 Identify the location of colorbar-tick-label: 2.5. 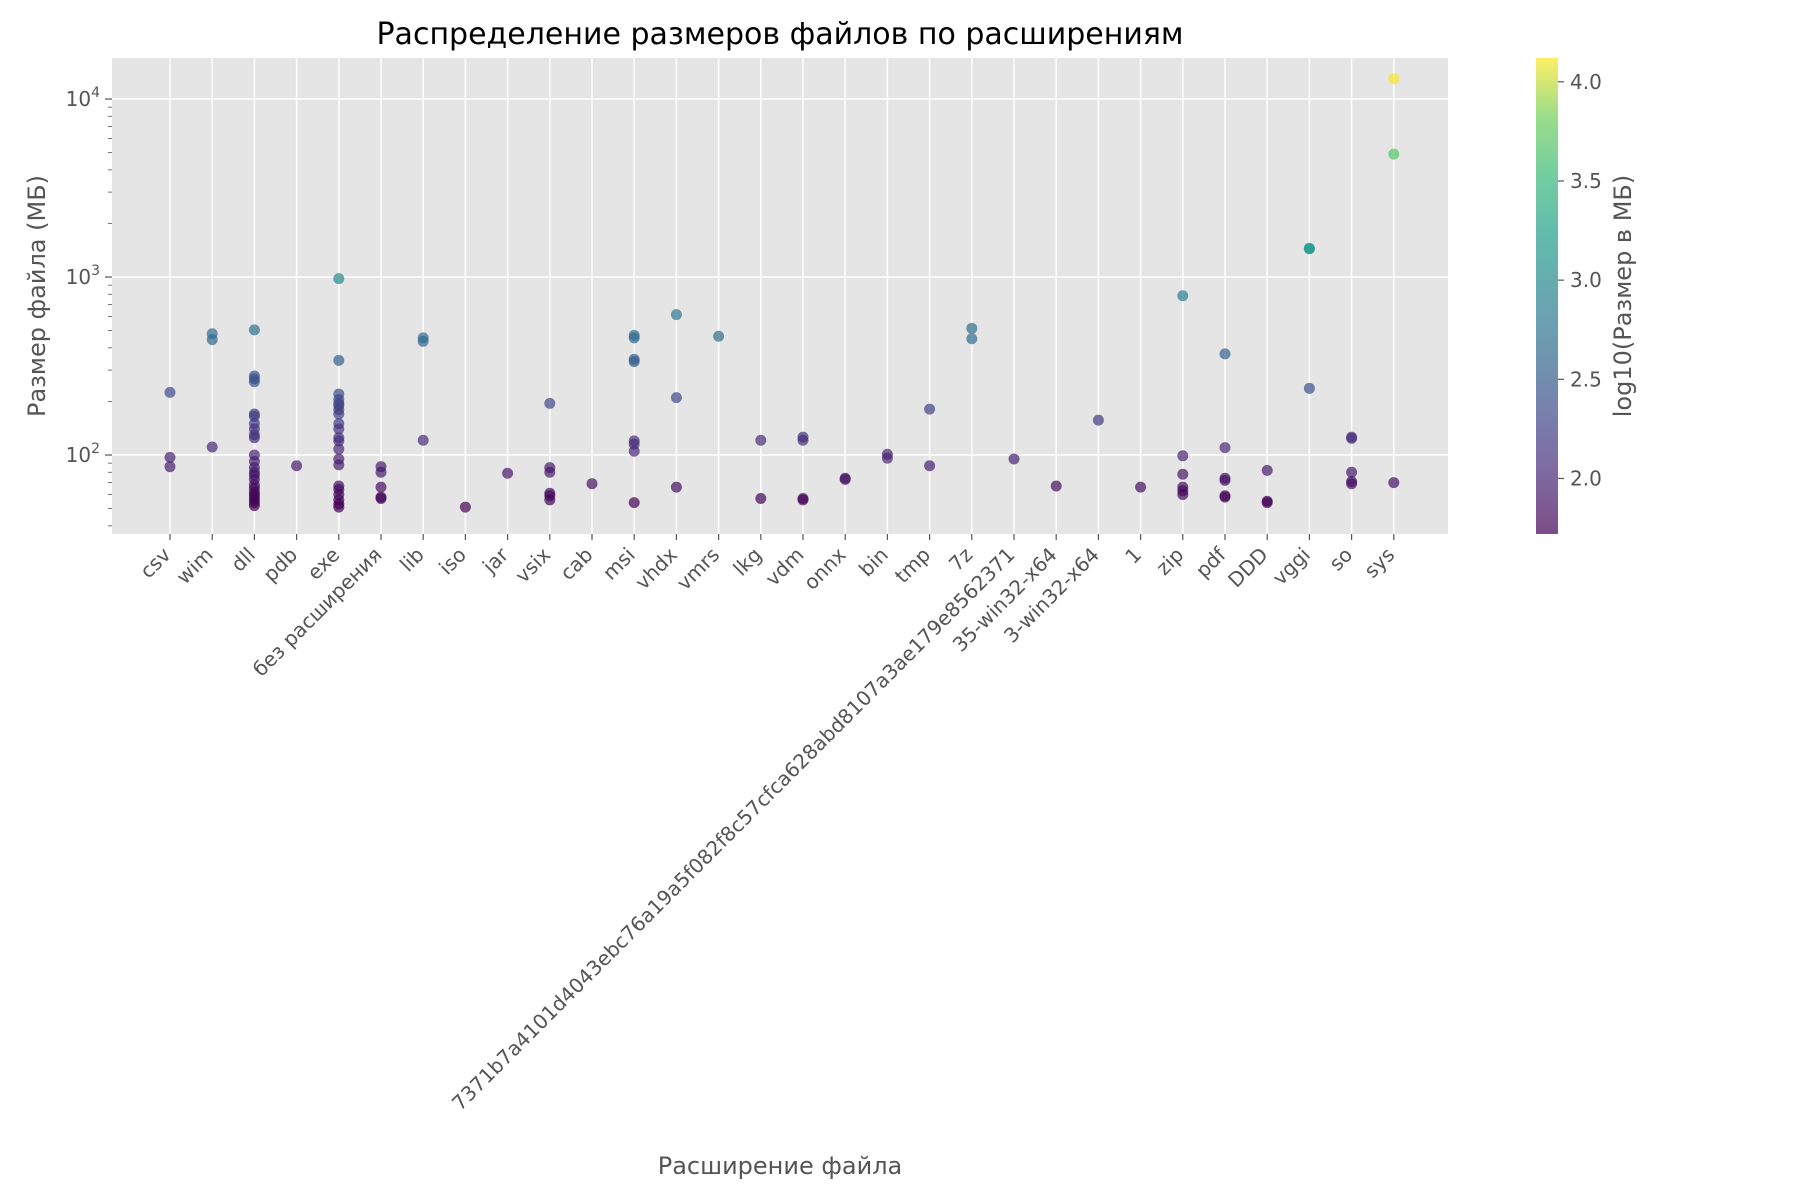
(1586, 379).